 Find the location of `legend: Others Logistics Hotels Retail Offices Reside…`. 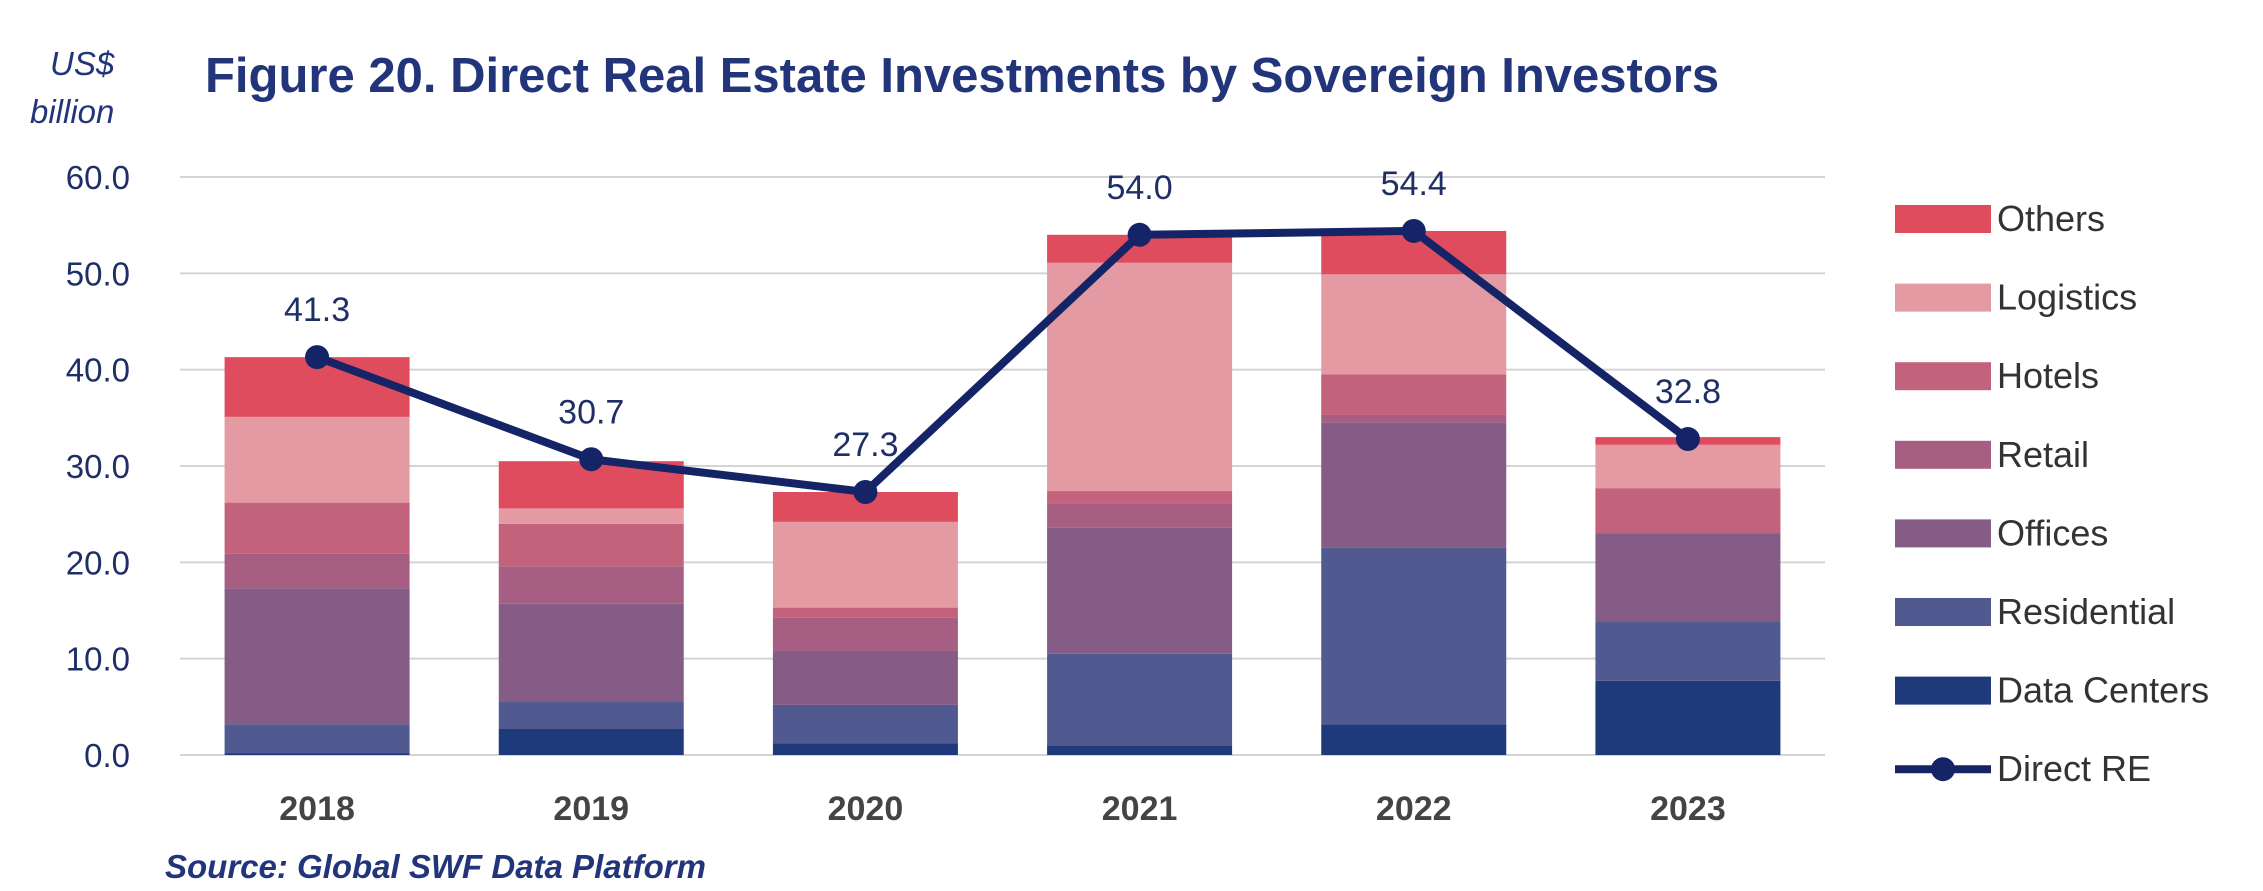

legend: Others Logistics Hotels Retail Offices Reside… is located at coordinates (2052, 493).